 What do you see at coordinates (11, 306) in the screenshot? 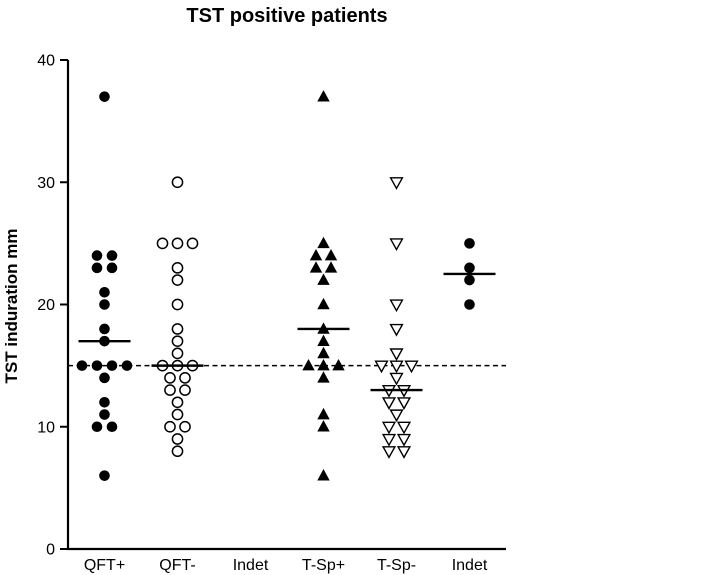
I see `y-axis-title: TST induration mm` at bounding box center [11, 306].